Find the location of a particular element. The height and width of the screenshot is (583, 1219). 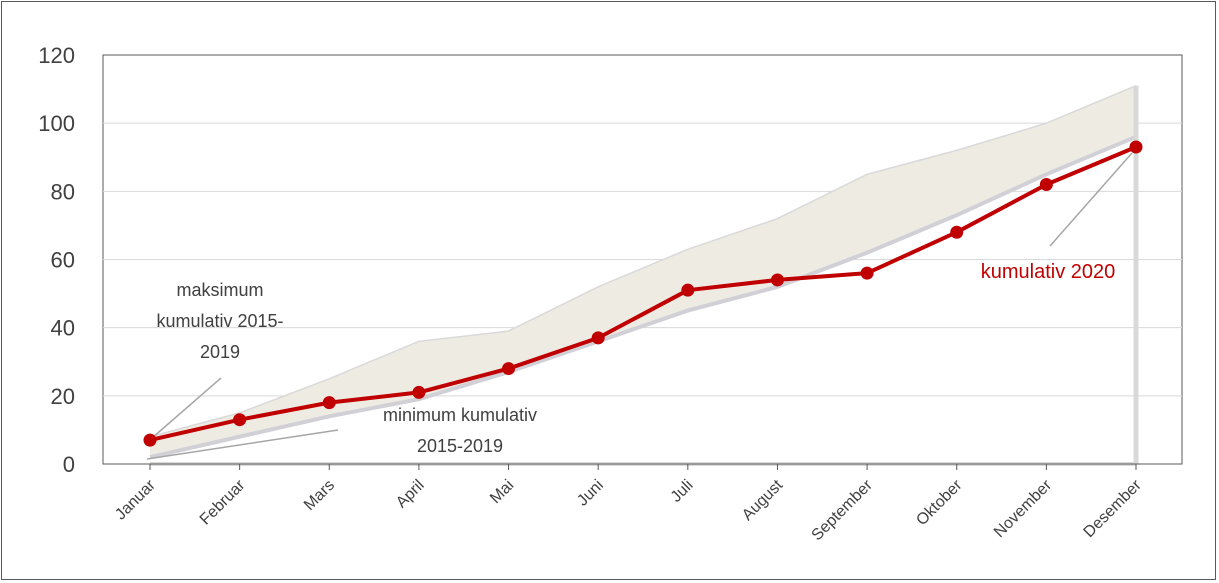

x-tick-label-mars: Mars is located at coordinates (319, 495).